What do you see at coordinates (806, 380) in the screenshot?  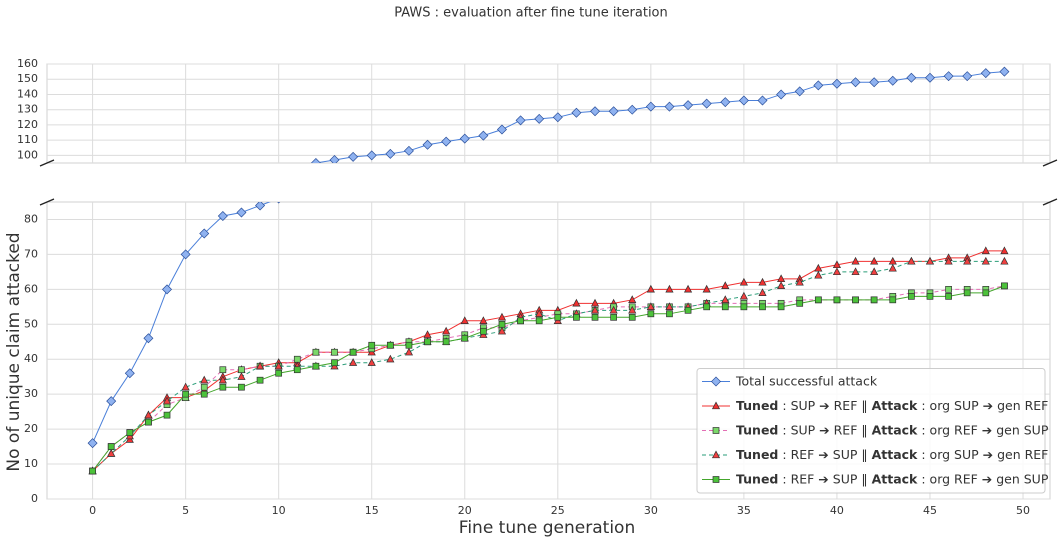 I see `legend-label: Total successful attack` at bounding box center [806, 380].